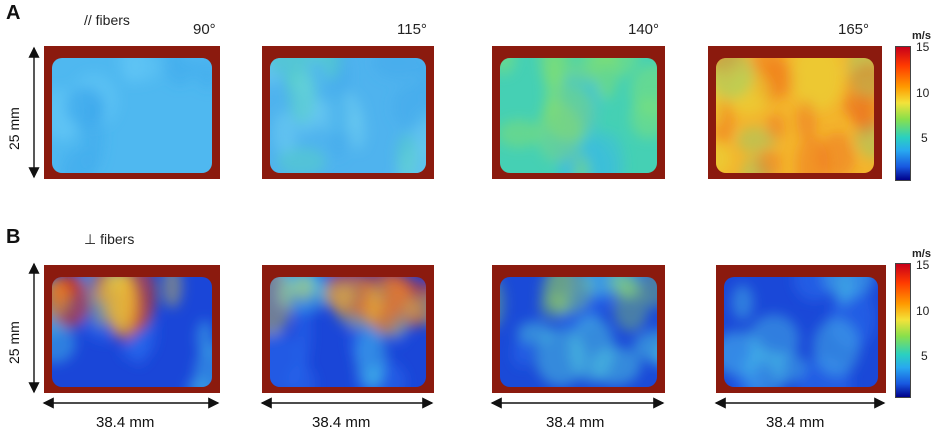 This screenshot has height=435, width=948. I want to click on width-label-2: 38.4 mm, so click(341, 422).